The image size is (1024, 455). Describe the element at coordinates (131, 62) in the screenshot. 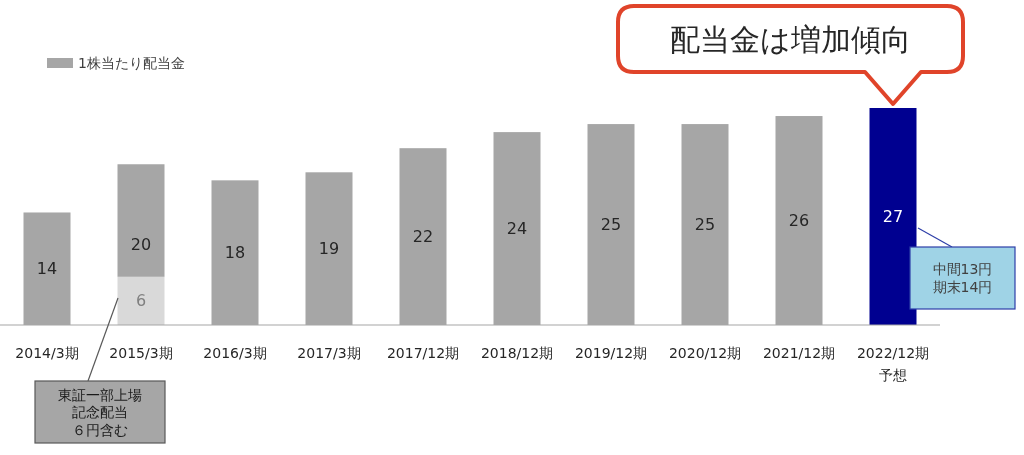

I see `legend-label: 1株当たり配当金` at that location.